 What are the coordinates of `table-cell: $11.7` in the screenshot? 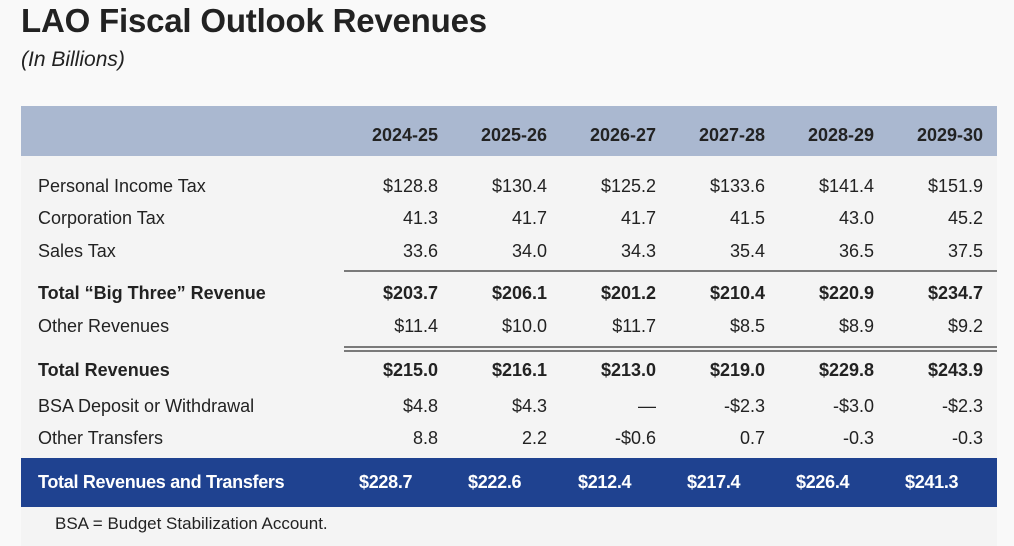 It's located at (634, 326).